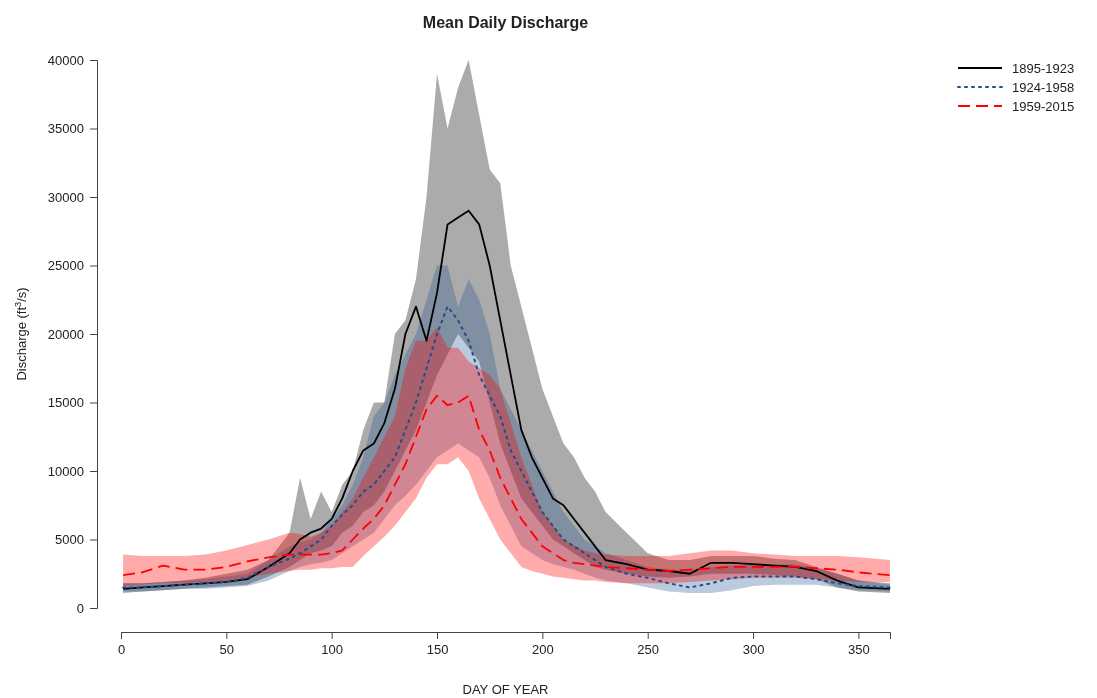 Image resolution: width=1097 pixels, height=698 pixels. What do you see at coordinates (1043, 87) in the screenshot?
I see `legend-label: 1924-1958` at bounding box center [1043, 87].